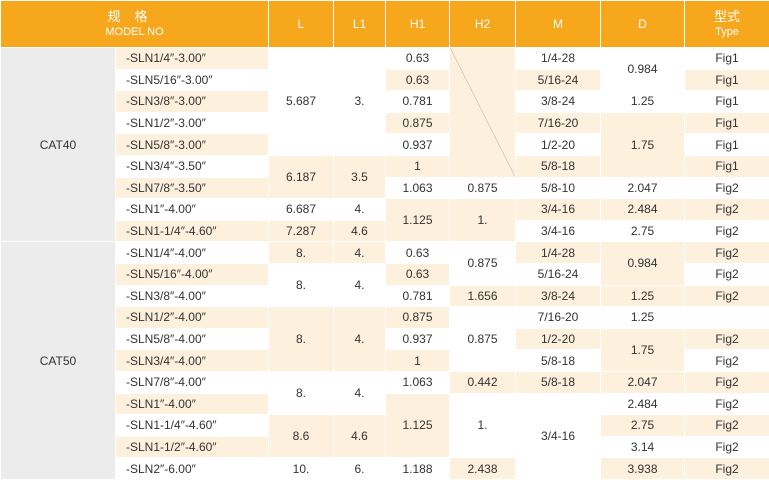 This screenshot has height=480, width=769. I want to click on table-row: -SLN1/2″-3.00″ 0.875 7/16-20 1.75 Fig1, so click(385, 123).